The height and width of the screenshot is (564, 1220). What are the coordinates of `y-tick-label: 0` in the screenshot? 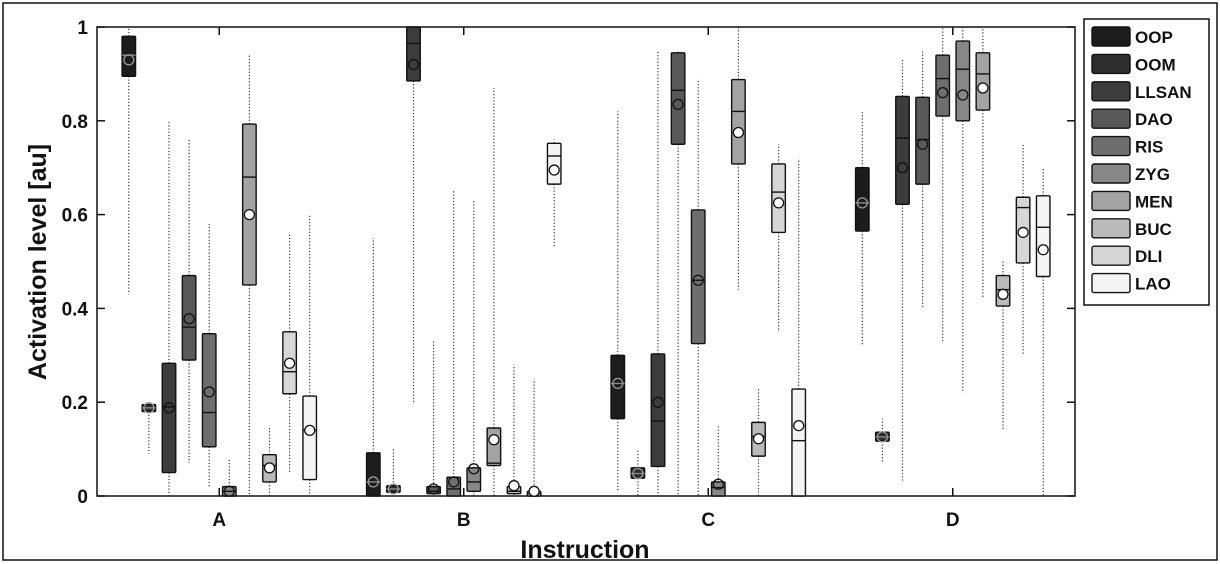 It's located at (82, 497).